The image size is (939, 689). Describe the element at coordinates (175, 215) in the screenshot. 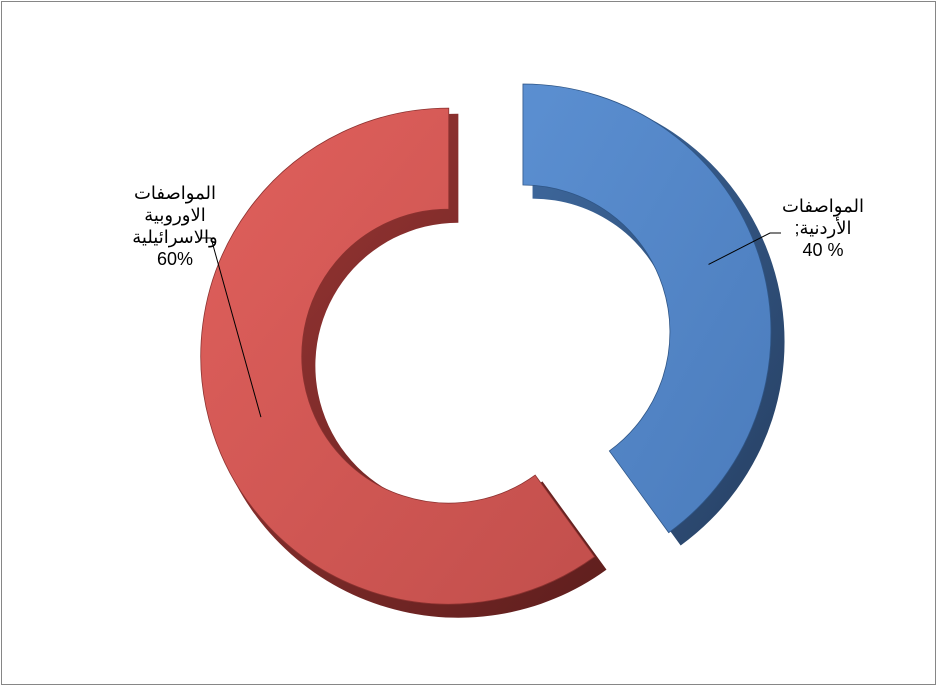

I see `data-label-line: الاوروبية` at that location.